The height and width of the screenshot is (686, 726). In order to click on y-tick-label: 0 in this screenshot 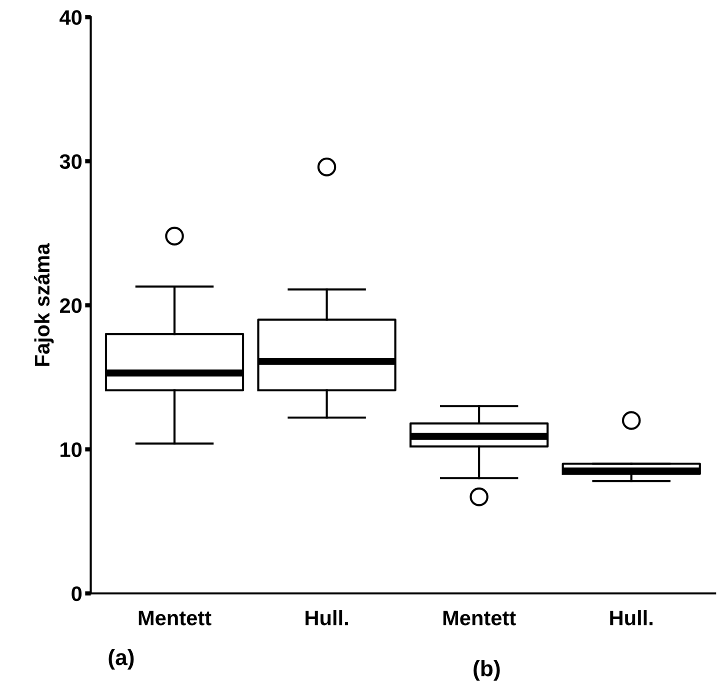, I will do `click(77, 594)`.